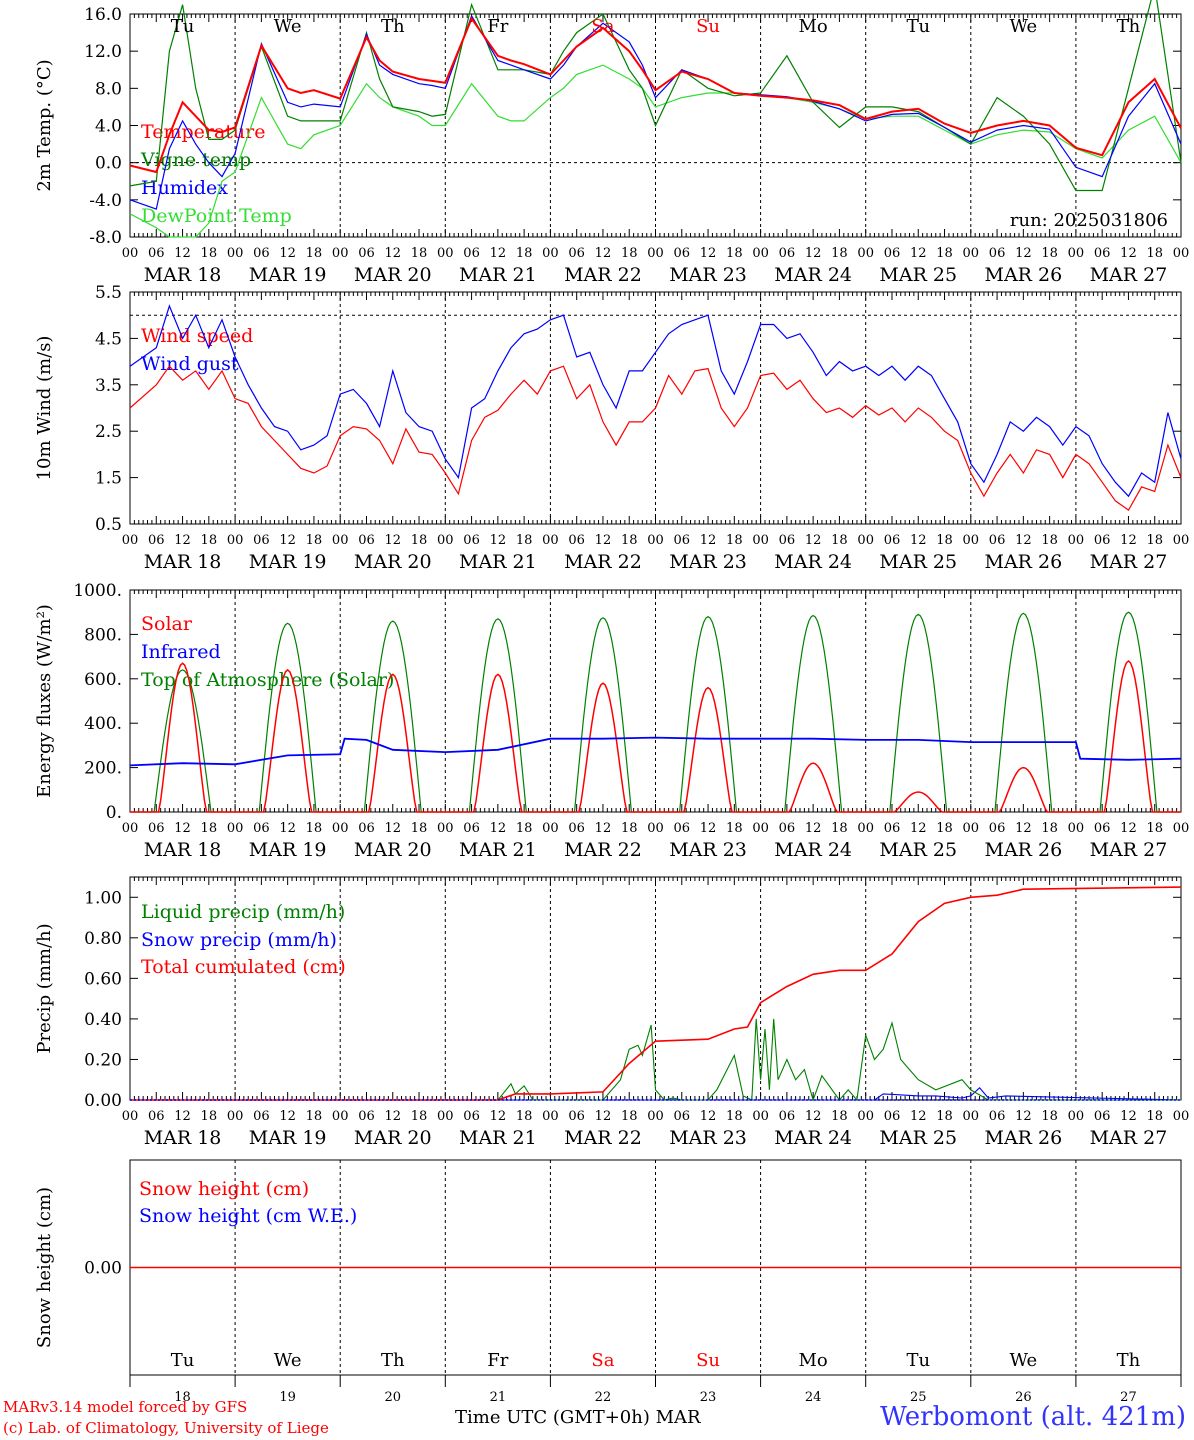 The image size is (1194, 1440). I want to click on legend-entry: Vigne temp, so click(195, 160).